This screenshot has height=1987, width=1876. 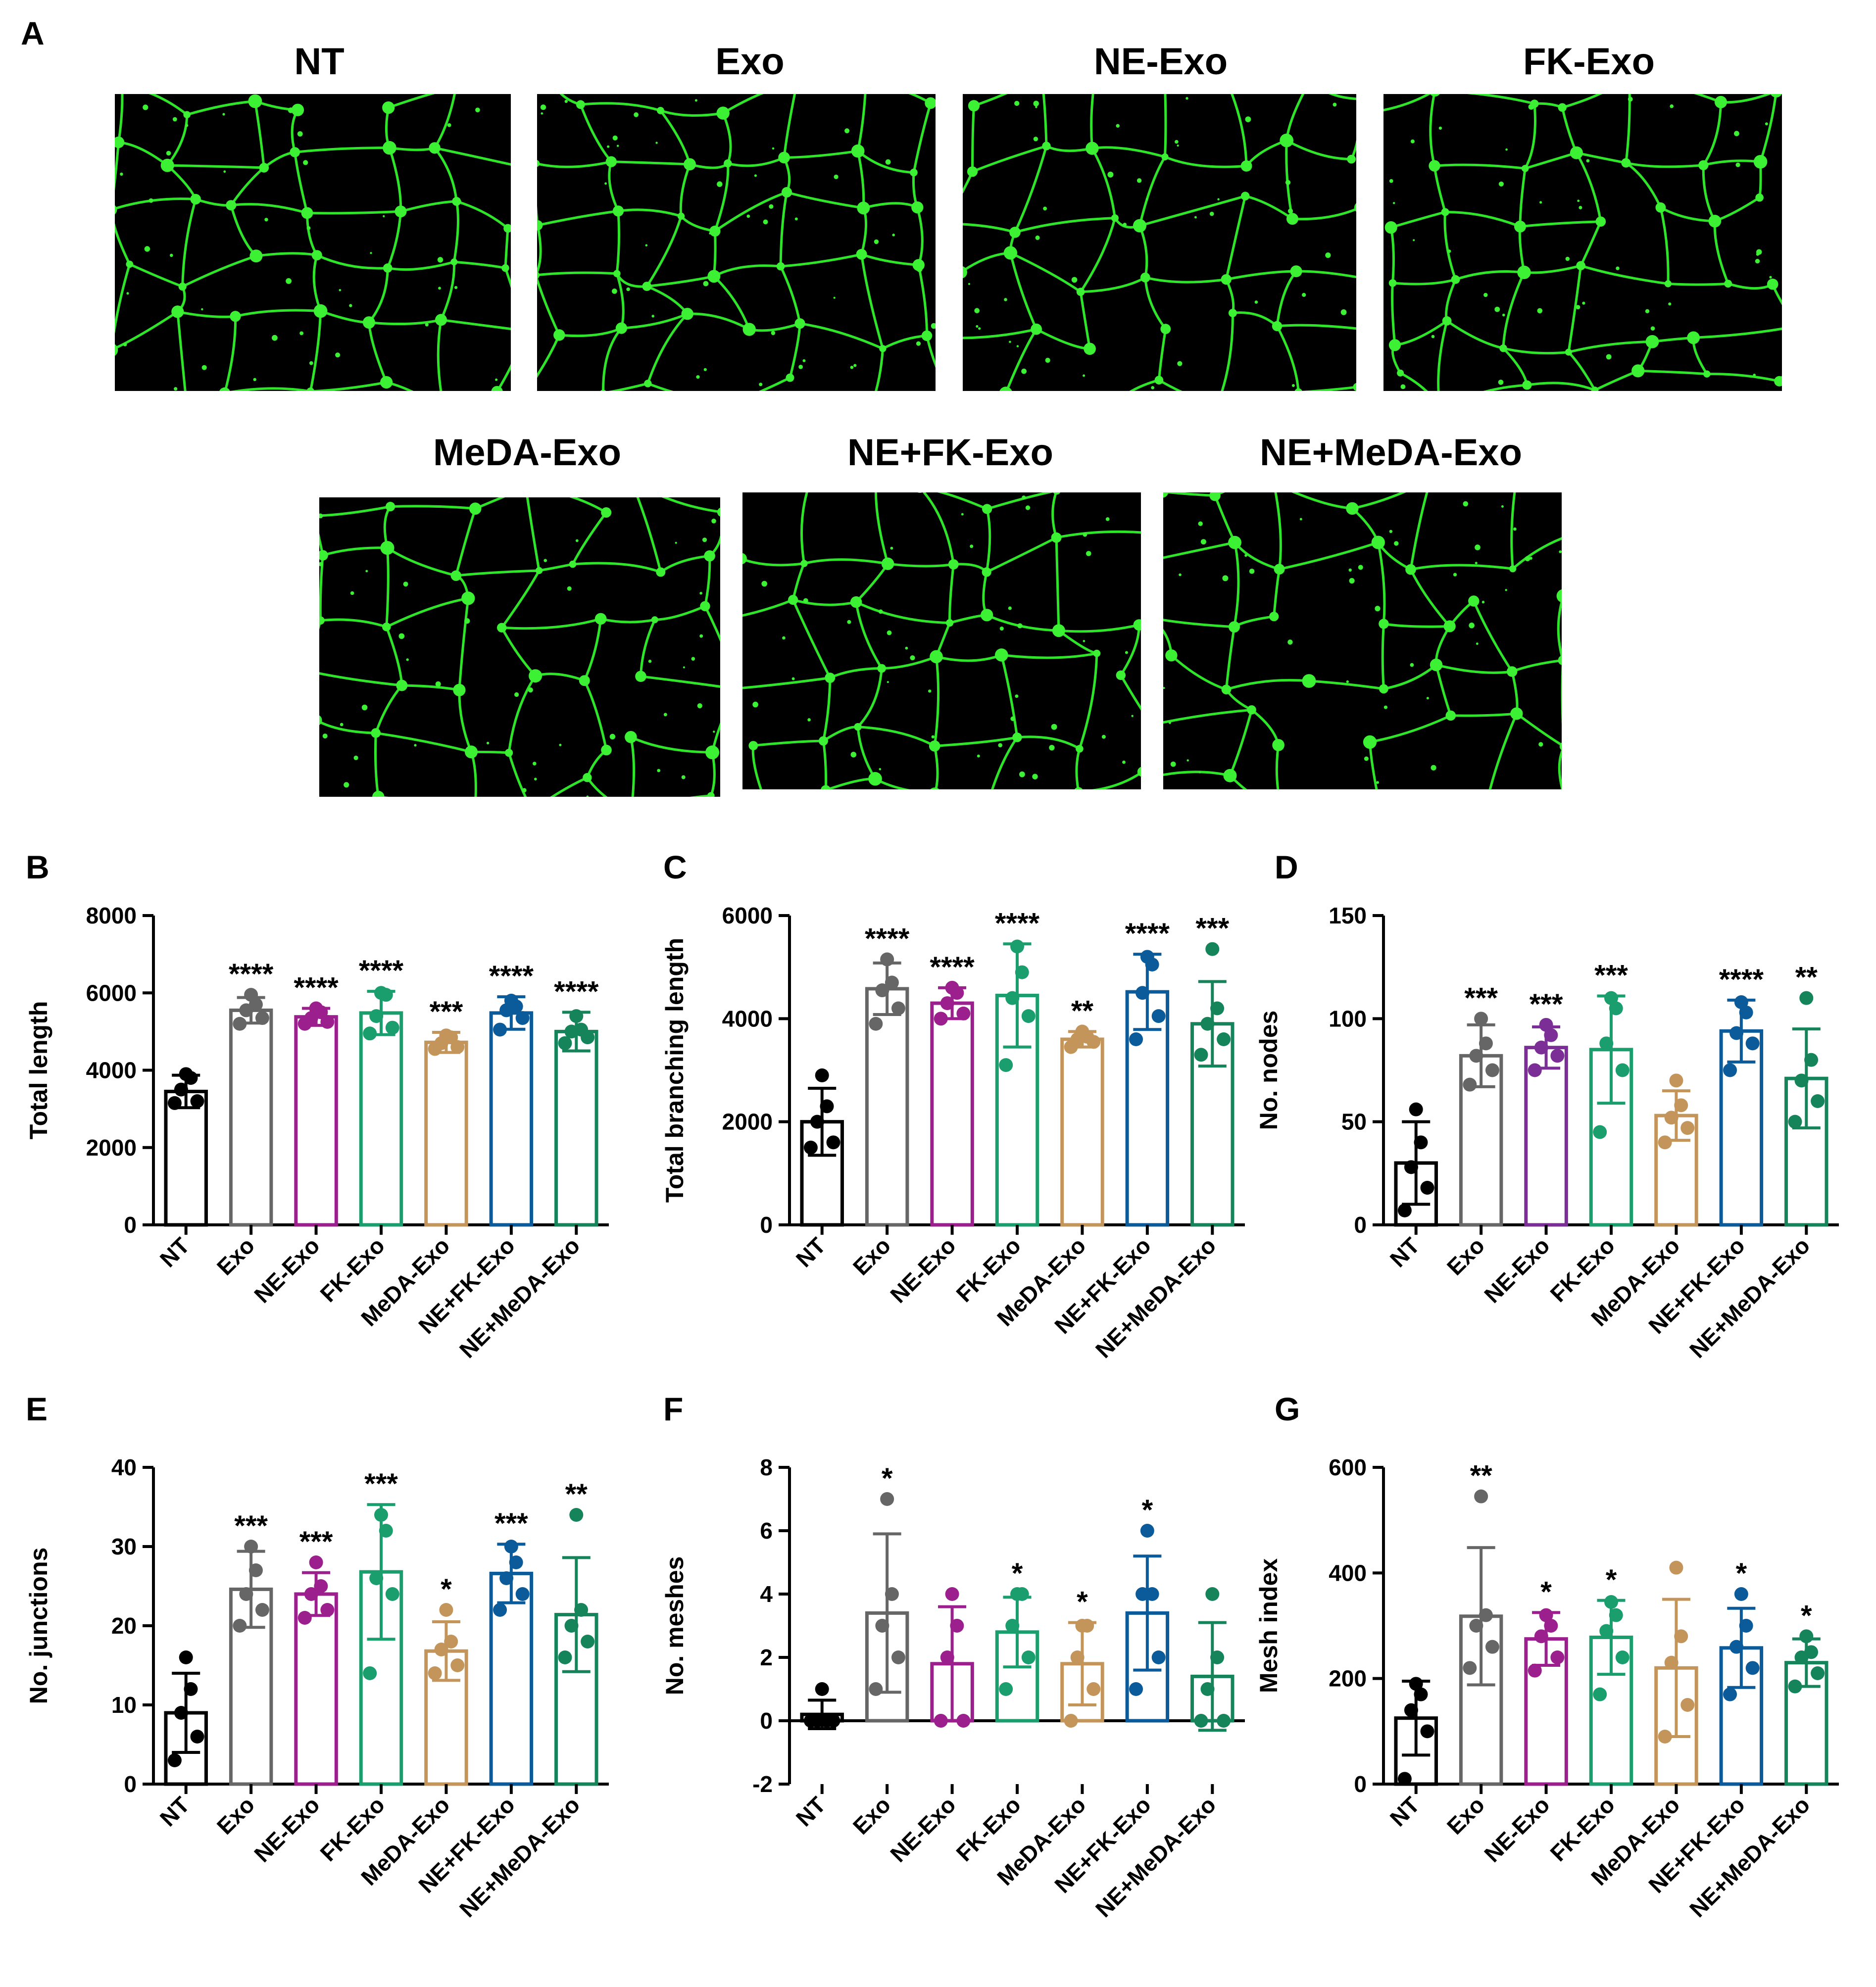 I want to click on micrograph-ne-exo, so click(x=1159, y=242).